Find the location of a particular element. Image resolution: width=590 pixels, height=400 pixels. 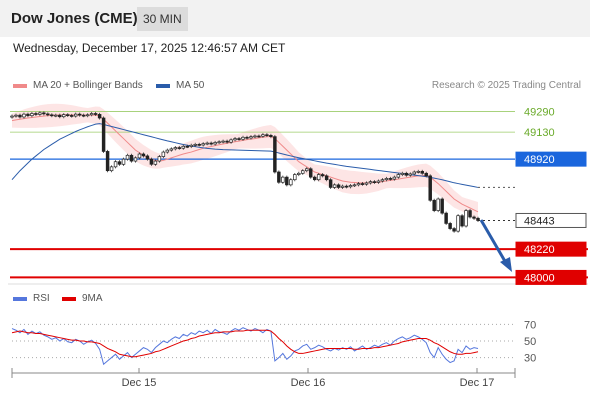

rsi-swatch-icon is located at coordinates (20, 298).